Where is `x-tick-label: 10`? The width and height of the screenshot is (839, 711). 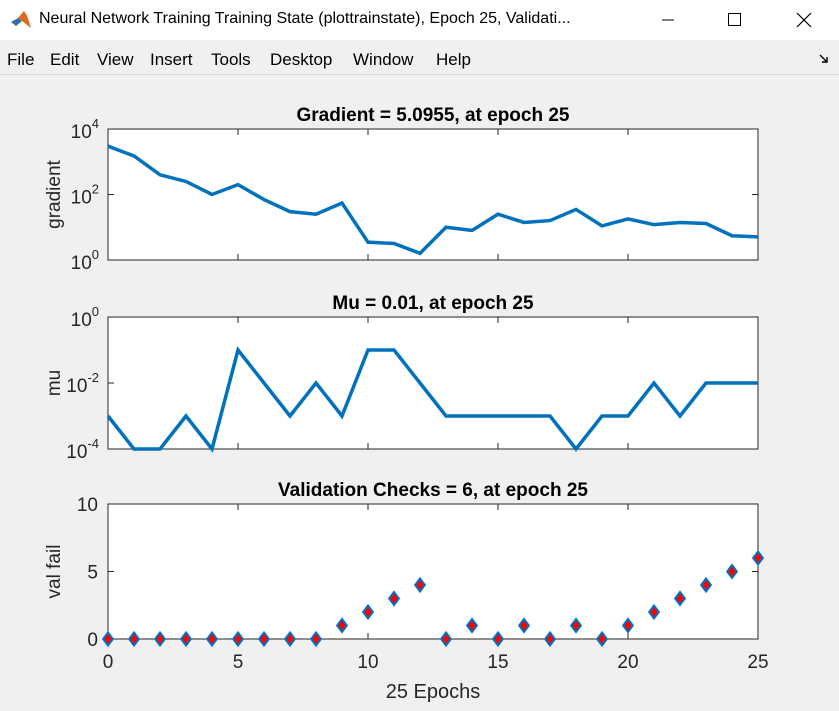
x-tick-label: 10 is located at coordinates (367, 662).